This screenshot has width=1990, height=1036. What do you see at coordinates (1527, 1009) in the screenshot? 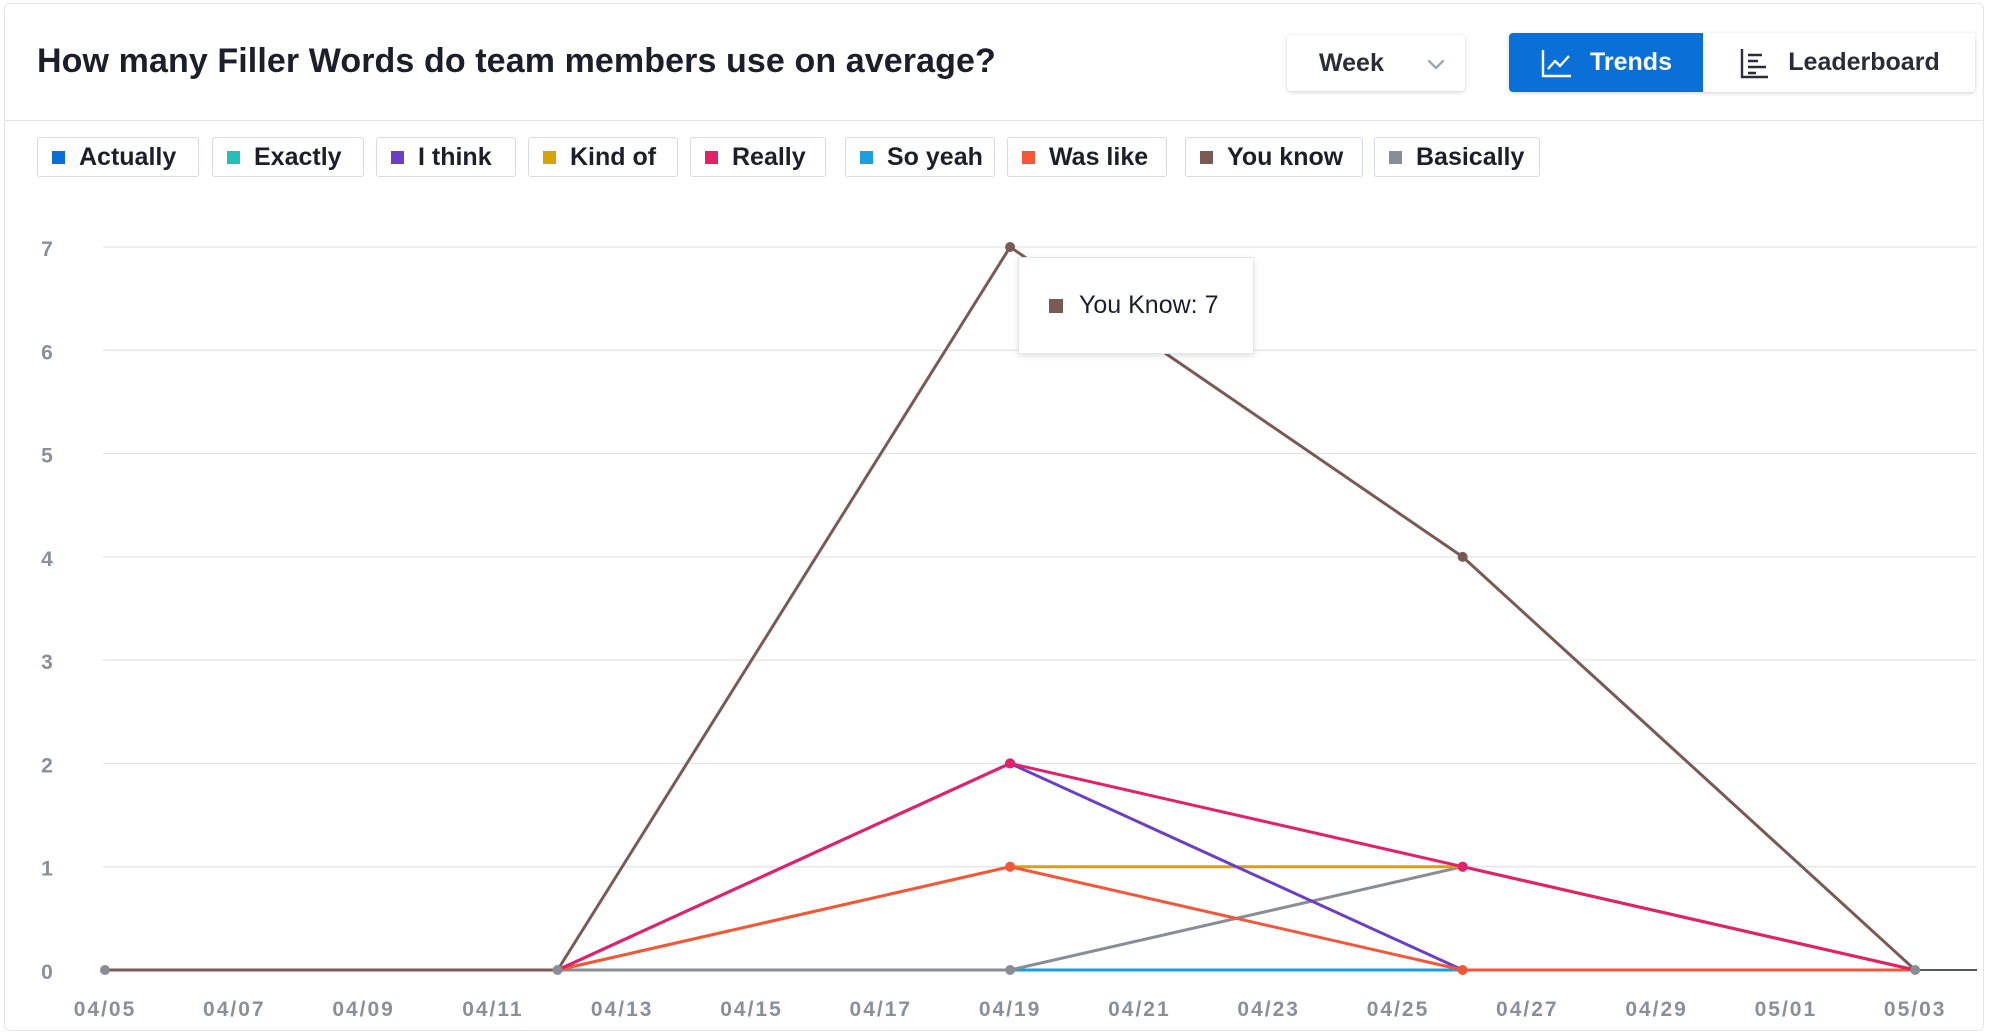
I see `x-tick-label: 04/27` at bounding box center [1527, 1009].